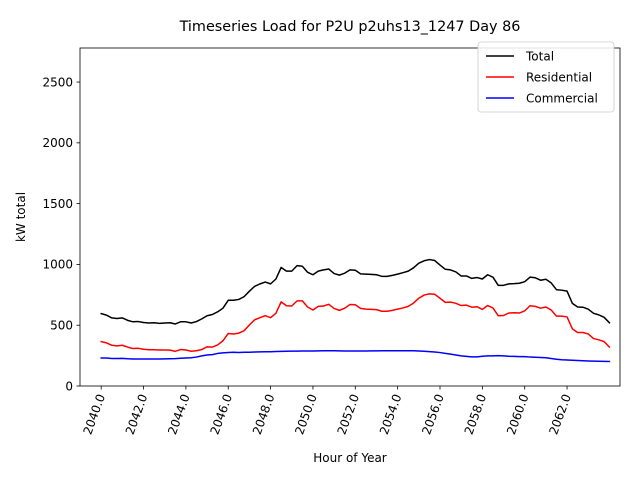 The height and width of the screenshot is (480, 640). Describe the element at coordinates (61, 234) in the screenshot. I see `y-axis: 0 500 1000 1500 2000 2500` at that location.